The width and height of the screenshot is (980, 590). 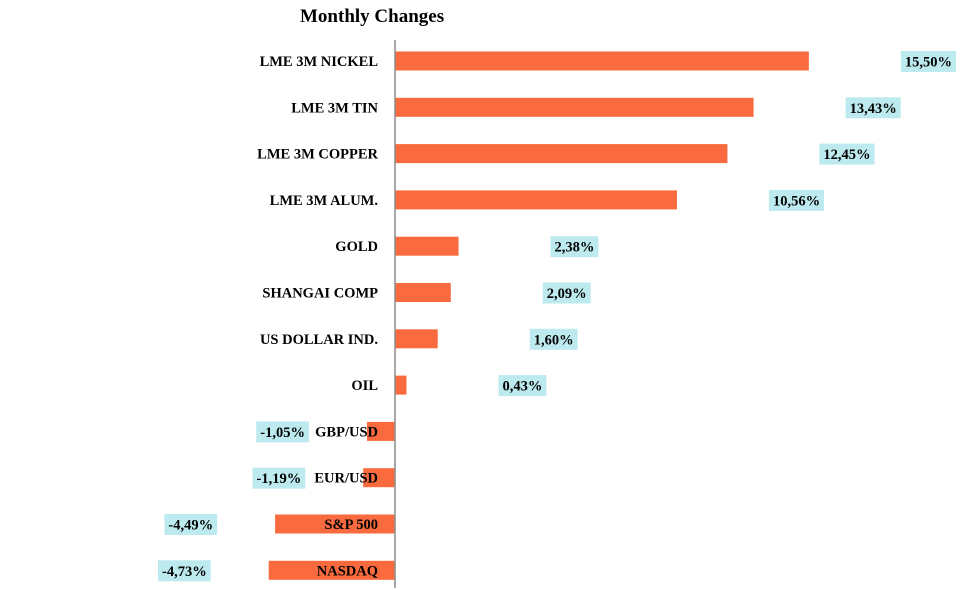 What do you see at coordinates (423, 292) in the screenshot?
I see `bar-shangai-comp` at bounding box center [423, 292].